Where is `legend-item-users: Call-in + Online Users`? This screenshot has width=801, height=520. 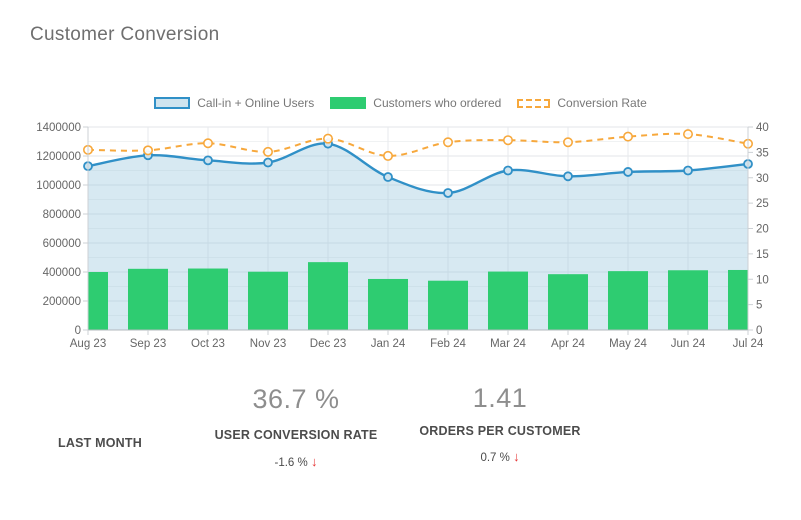 legend-item-users: Call-in + Online Users is located at coordinates (234, 103).